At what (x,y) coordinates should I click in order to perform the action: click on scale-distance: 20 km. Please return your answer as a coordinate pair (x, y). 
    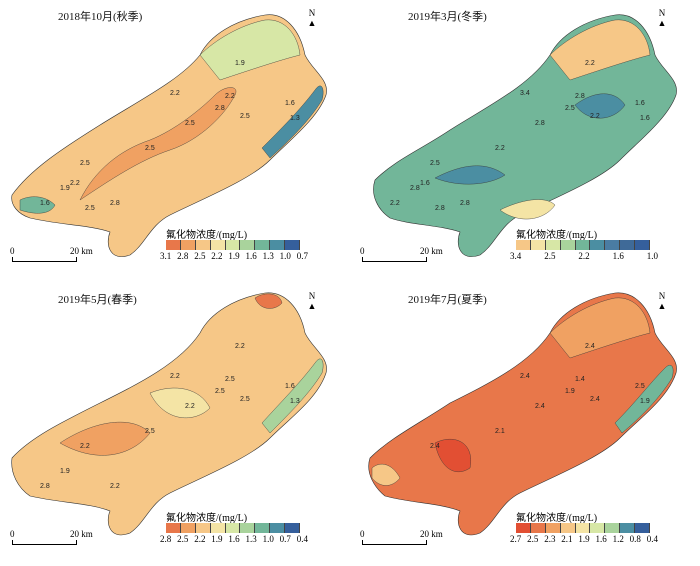
    Looking at the image, I should click on (431, 251).